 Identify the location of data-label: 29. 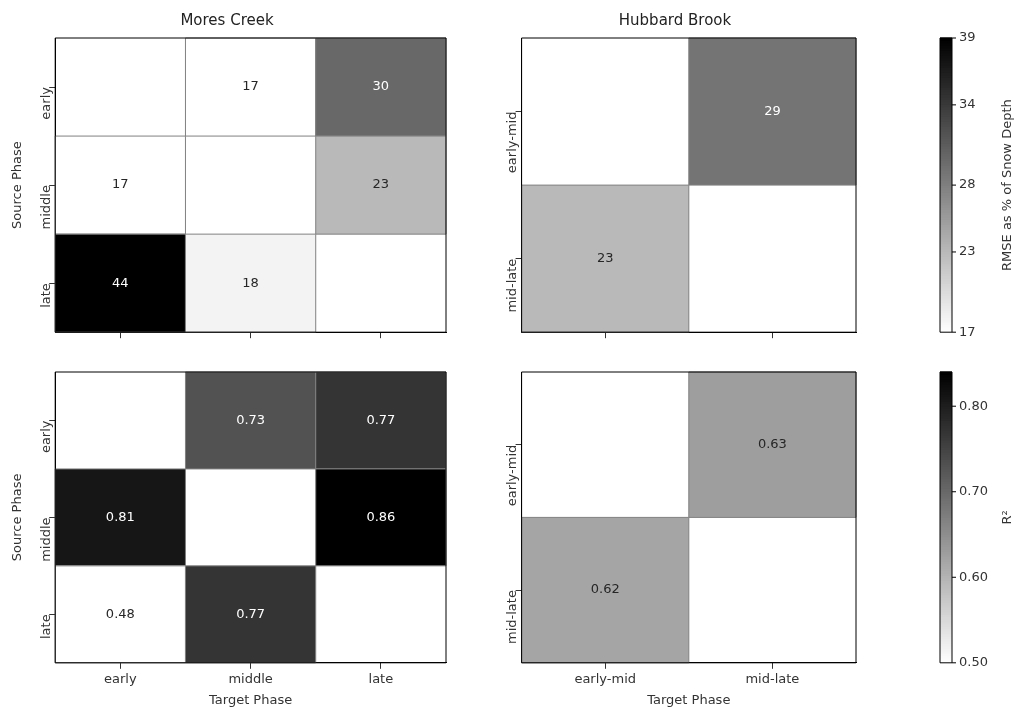
(772, 110).